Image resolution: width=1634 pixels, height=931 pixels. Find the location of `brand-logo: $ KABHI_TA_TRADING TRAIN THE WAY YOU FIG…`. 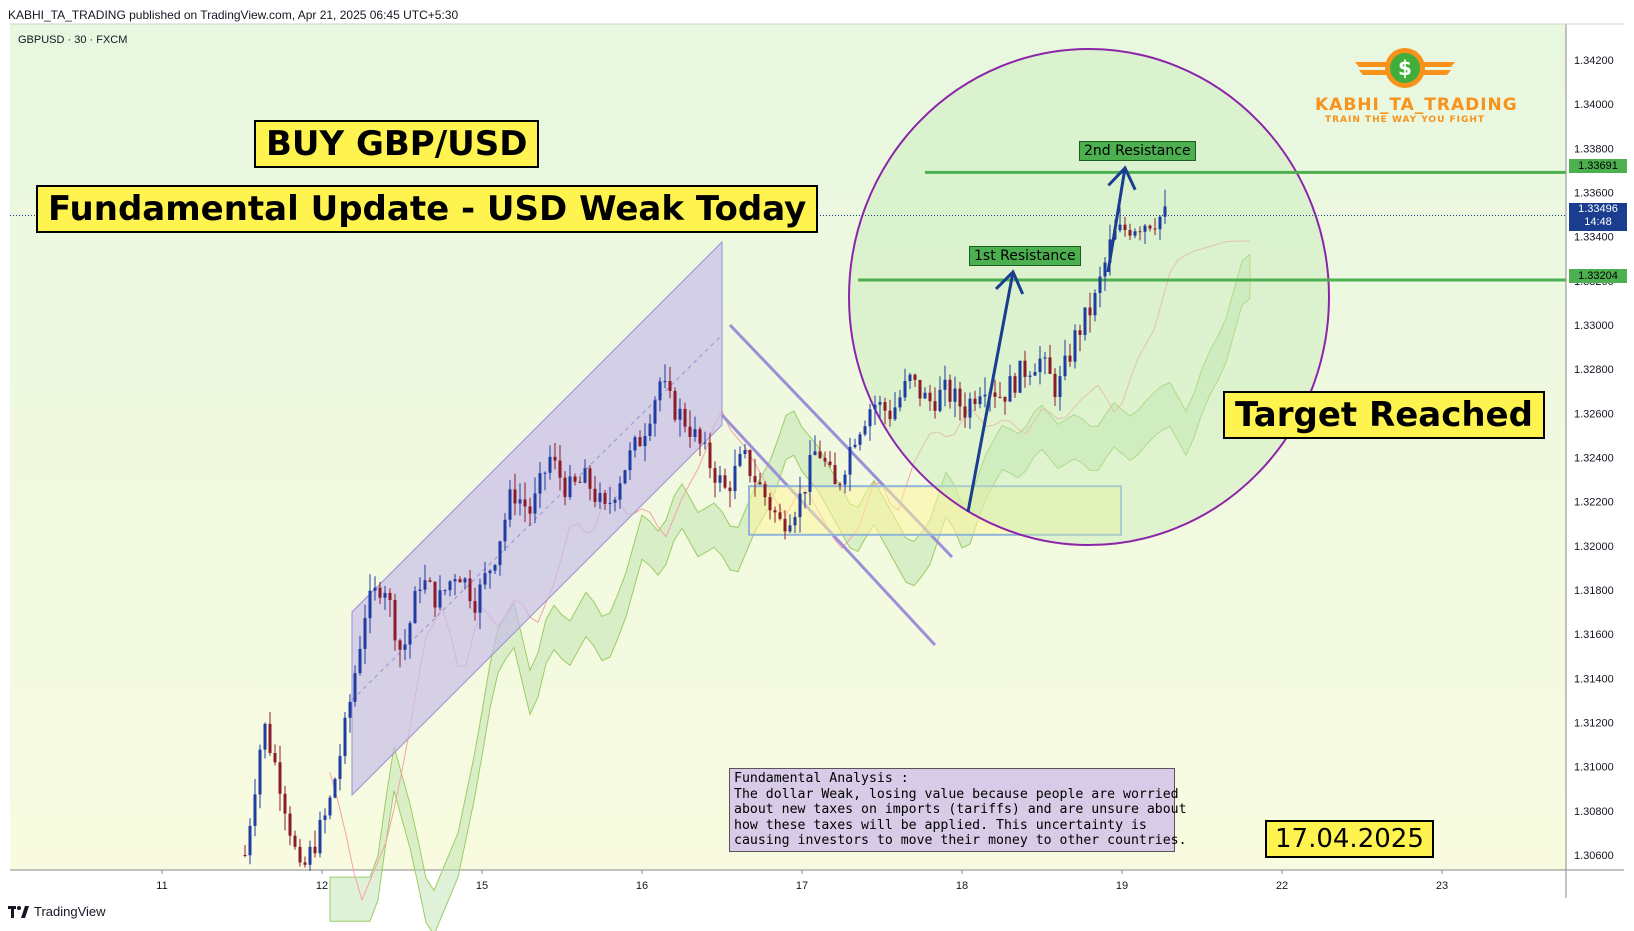

brand-logo: $ KABHI_TA_TRADING TRAIN THE WAY YOU FIG… is located at coordinates (1416, 84).